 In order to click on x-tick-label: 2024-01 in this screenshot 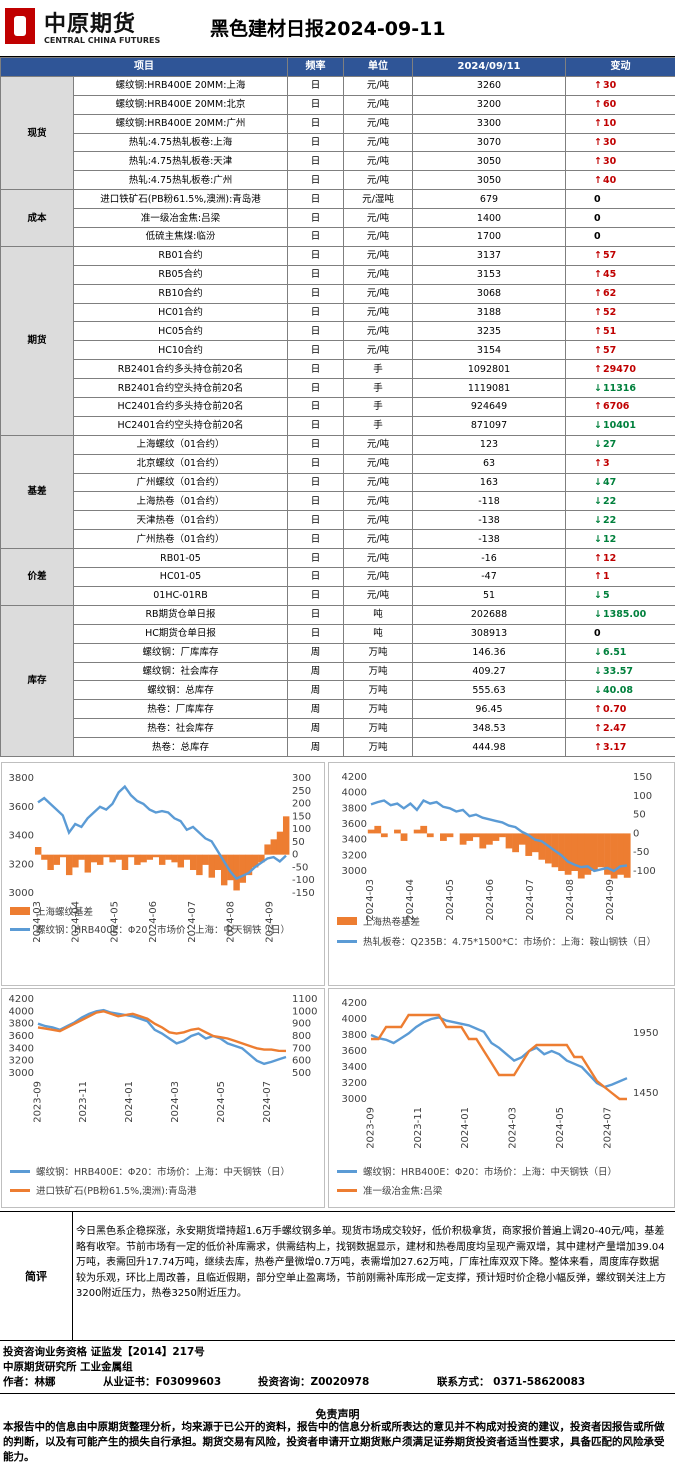, I will do `click(129, 1102)`.